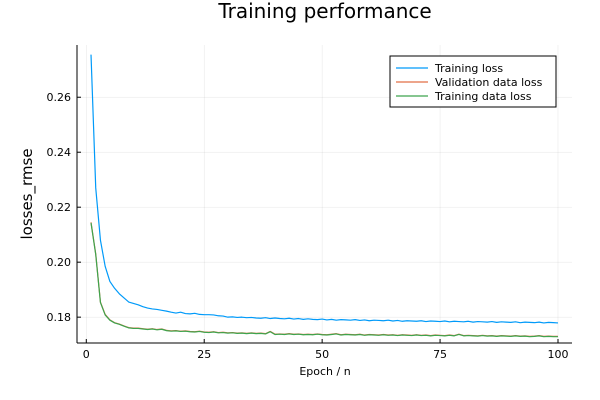 Image resolution: width=600 pixels, height=400 pixels. I want to click on y-tick-label: 0.22, so click(59, 207).